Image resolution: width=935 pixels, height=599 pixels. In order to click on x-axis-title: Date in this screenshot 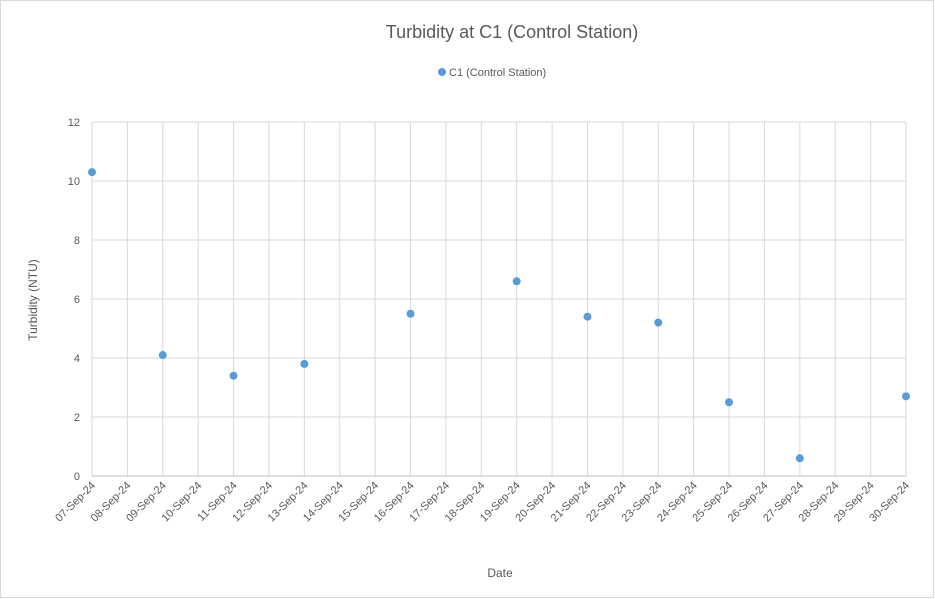, I will do `click(500, 573)`.